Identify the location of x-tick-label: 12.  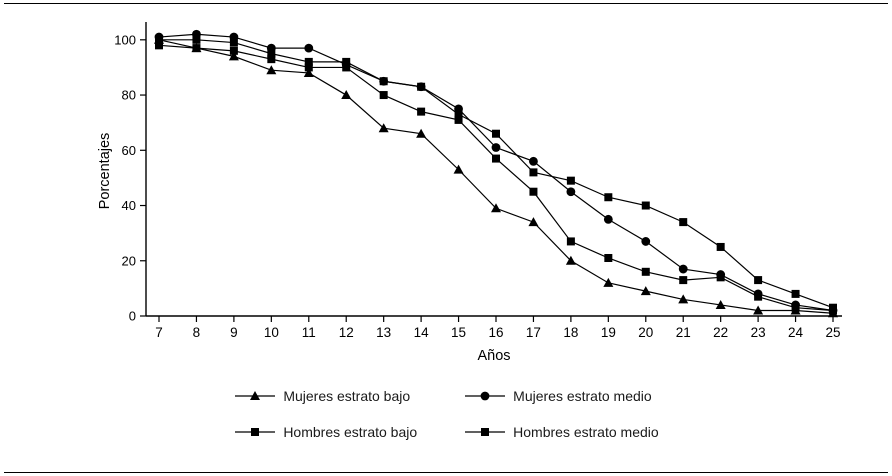
(346, 332).